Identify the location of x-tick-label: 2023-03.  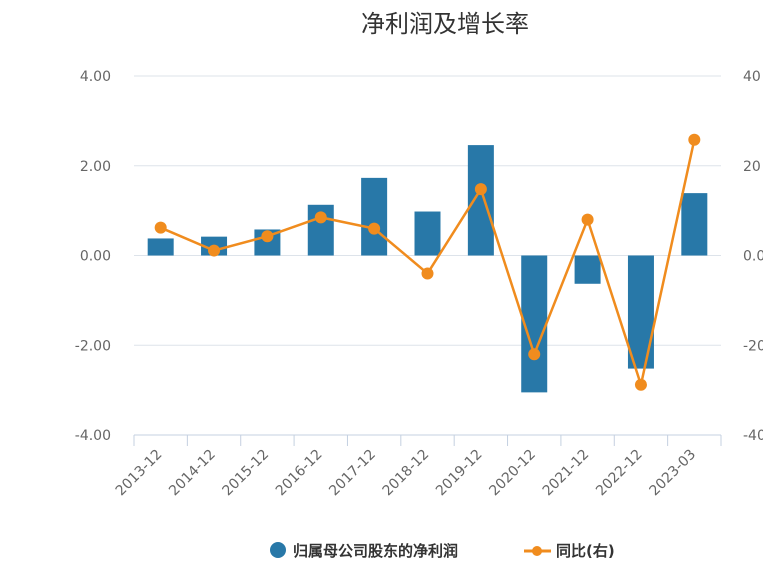
(672, 473).